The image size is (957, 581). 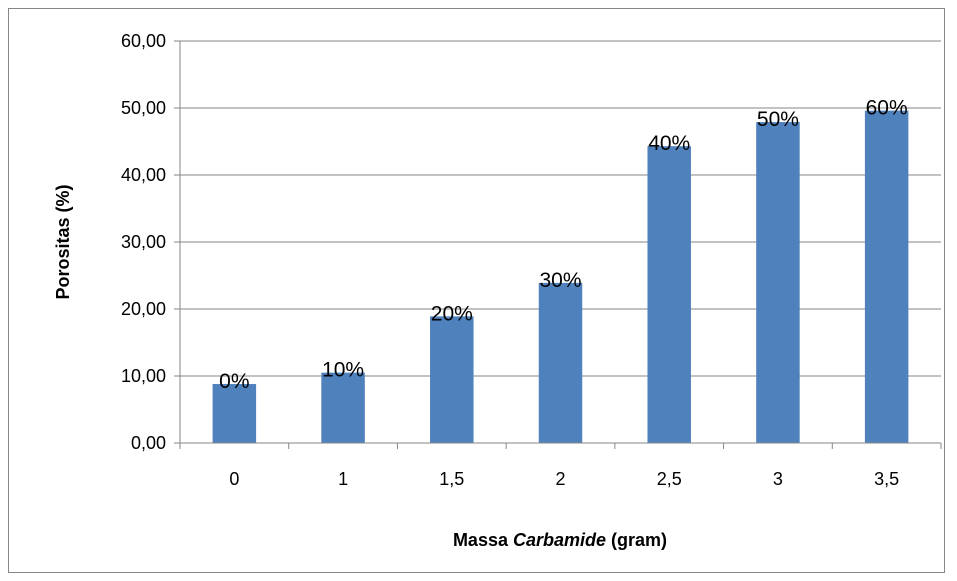 I want to click on x-axis-title-prefix: Massa, so click(x=483, y=540).